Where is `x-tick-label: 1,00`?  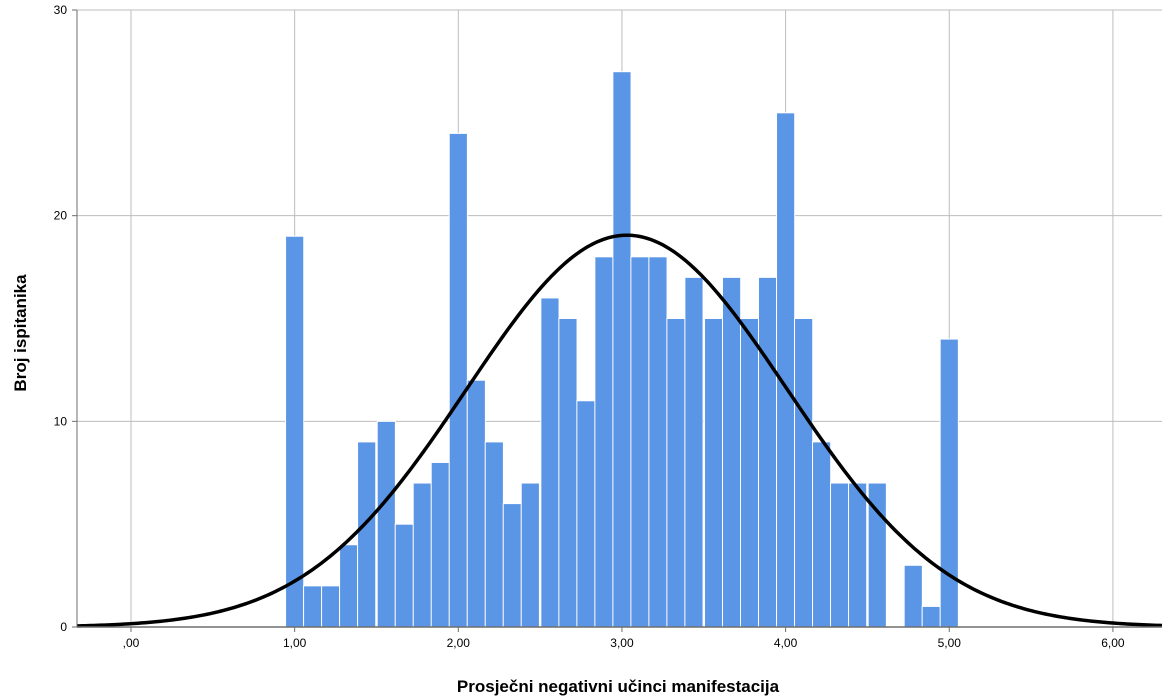 x-tick-label: 1,00 is located at coordinates (295, 643).